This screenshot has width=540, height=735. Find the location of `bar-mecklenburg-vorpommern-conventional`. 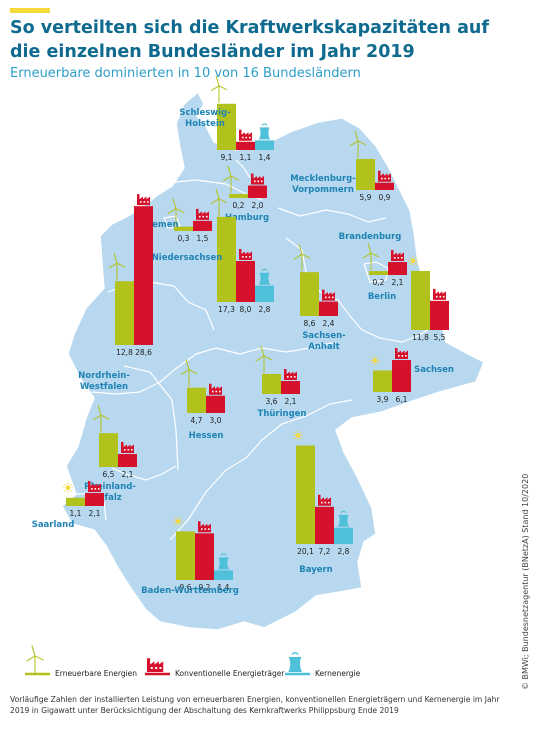

bar-mecklenburg-vorpommern-conventional is located at coordinates (384, 186).